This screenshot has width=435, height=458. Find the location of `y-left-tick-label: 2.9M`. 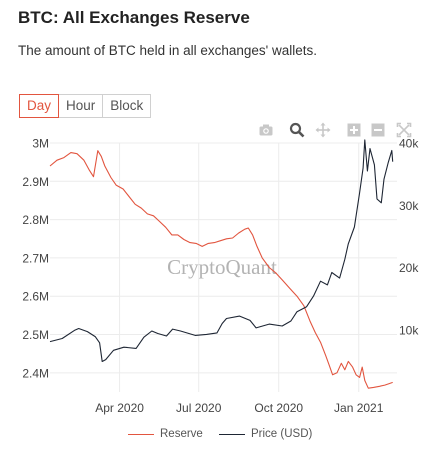

y-left-tick-label: 2.9M is located at coordinates (35, 182).